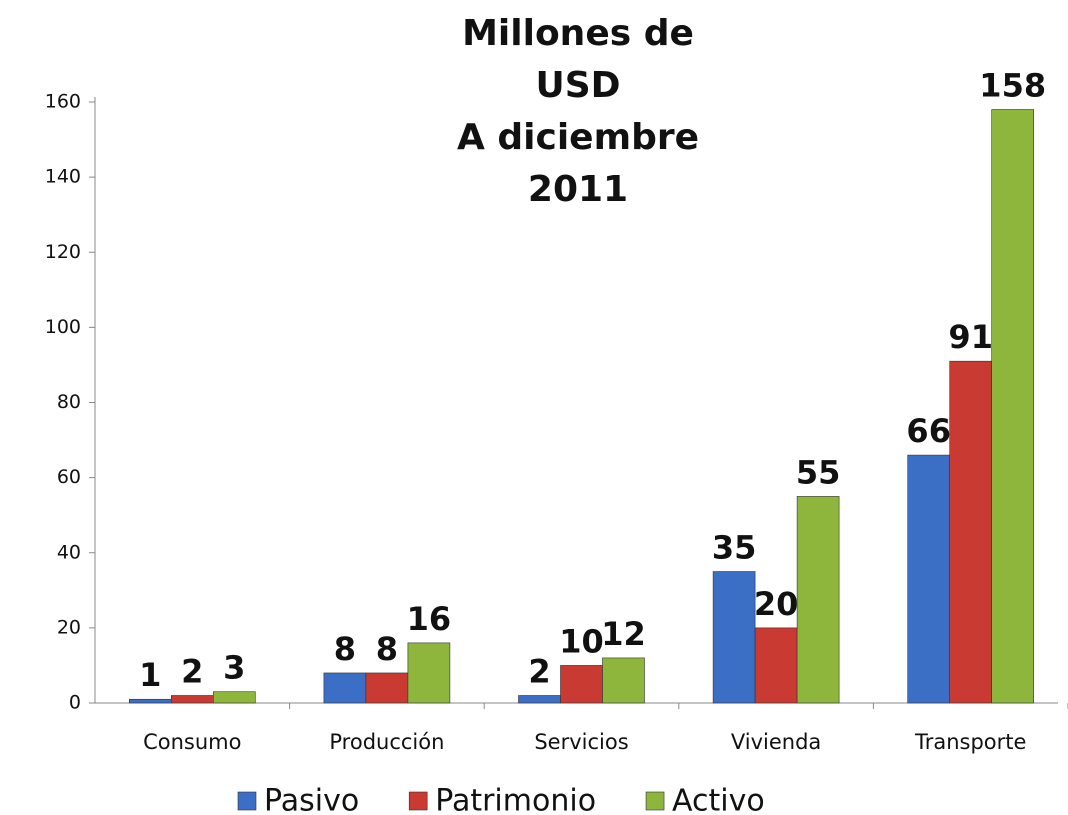 Image resolution: width=1068 pixels, height=815 pixels. I want to click on value-label: 158, so click(1012, 86).